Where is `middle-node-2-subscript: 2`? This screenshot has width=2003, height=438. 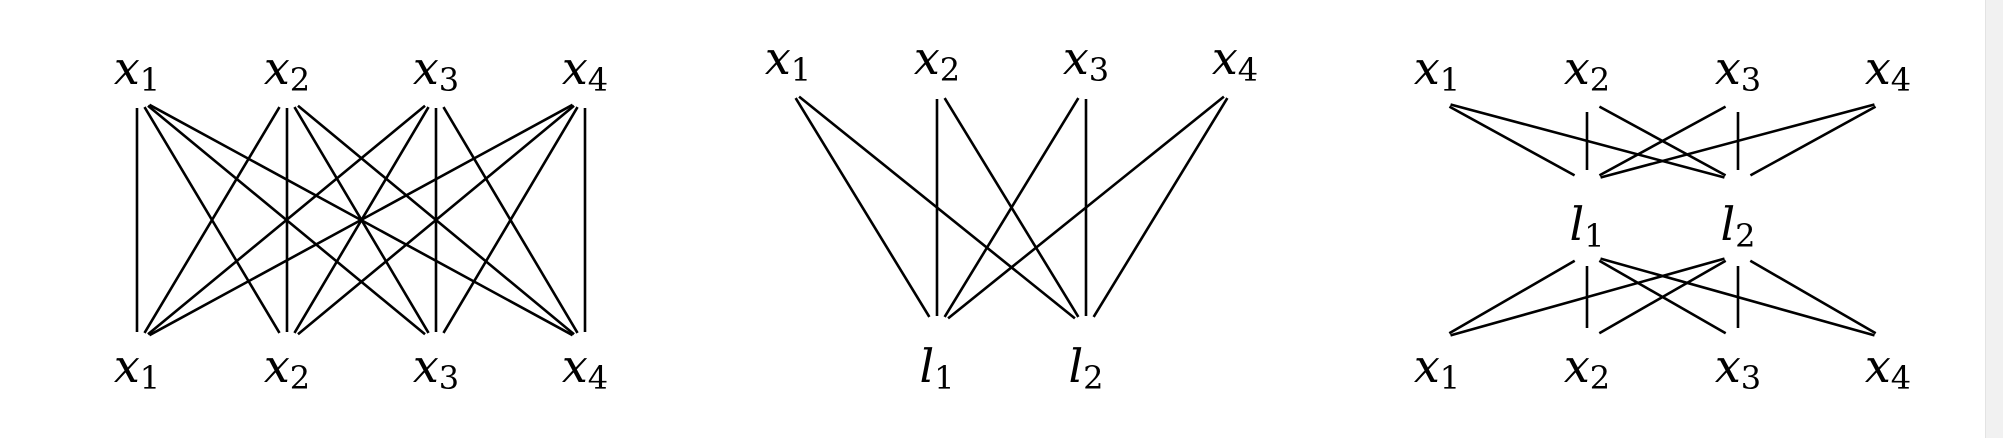 middle-node-2-subscript: 2 is located at coordinates (1745, 236).